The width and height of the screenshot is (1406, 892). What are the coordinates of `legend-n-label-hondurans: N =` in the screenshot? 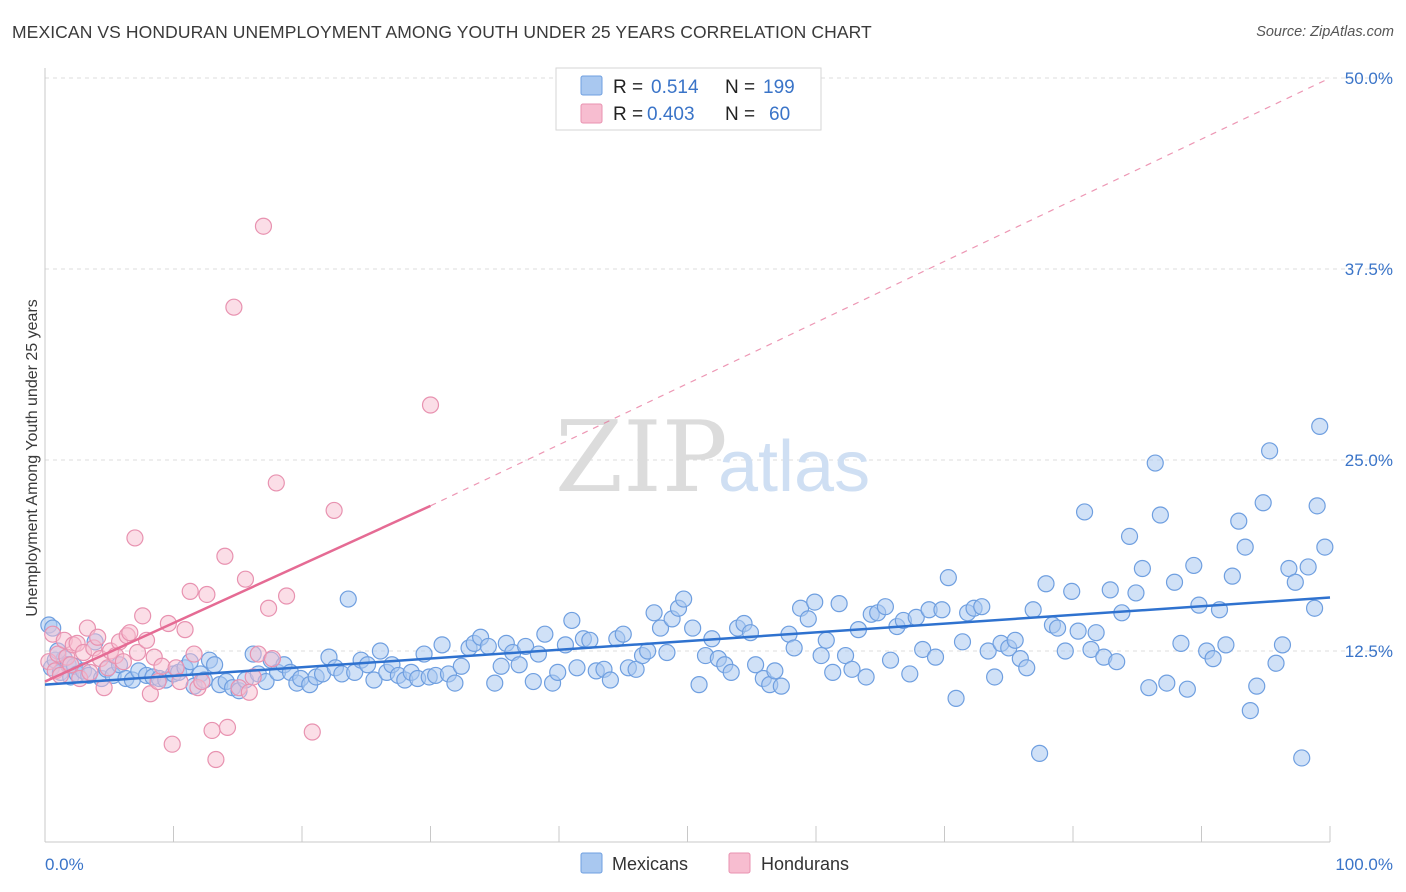 It's located at (740, 114).